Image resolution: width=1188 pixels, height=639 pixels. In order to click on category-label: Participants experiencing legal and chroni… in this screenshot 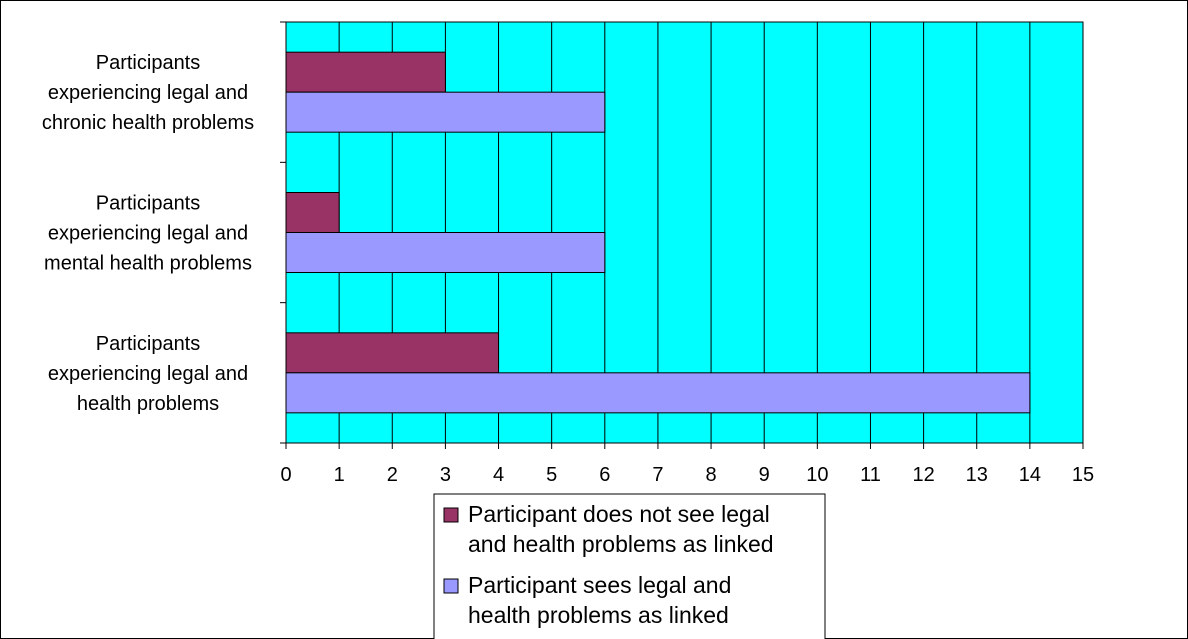, I will do `click(148, 93)`.